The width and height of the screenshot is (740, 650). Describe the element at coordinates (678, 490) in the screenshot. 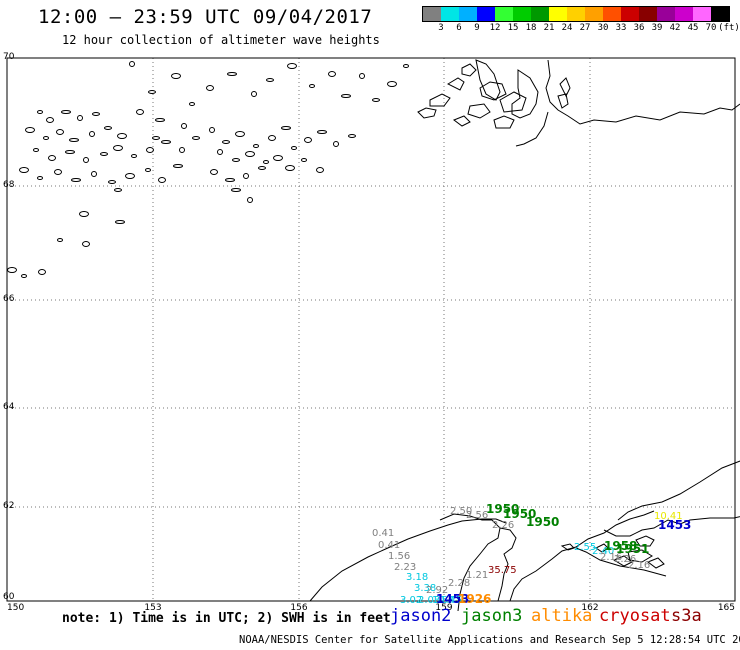

I see `coast-prince-william-north` at that location.